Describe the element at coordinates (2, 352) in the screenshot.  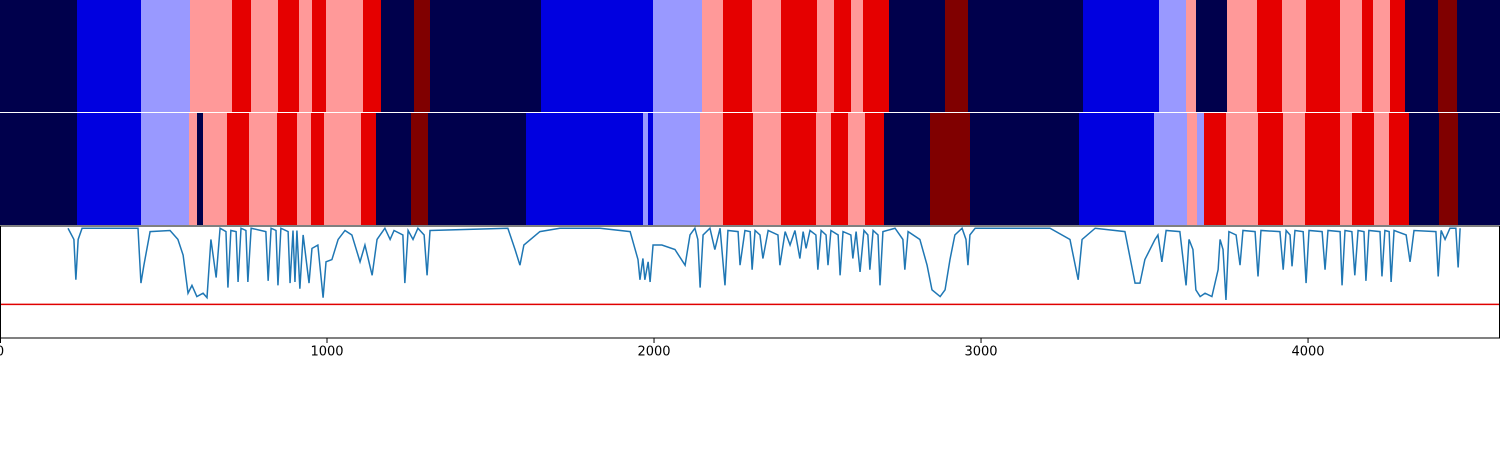
I see `x-tick-label: 0` at that location.